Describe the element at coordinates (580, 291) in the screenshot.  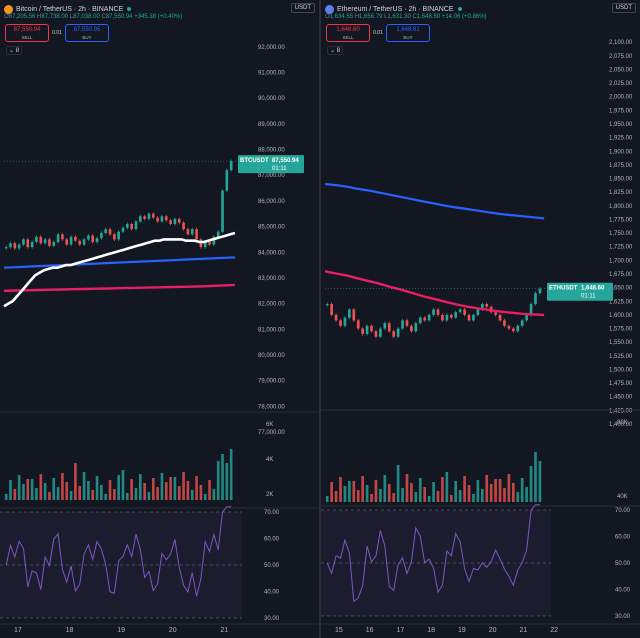
I see `price-tag` at that location.